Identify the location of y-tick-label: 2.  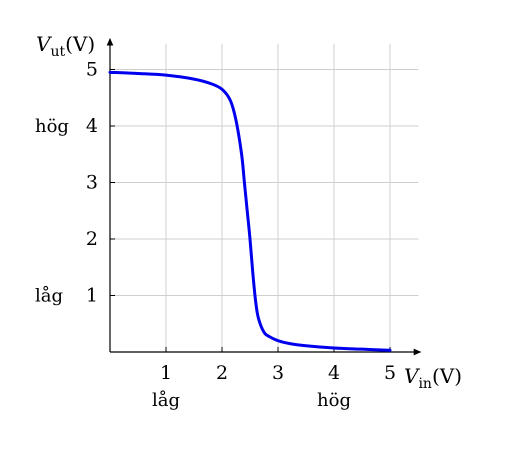
(92, 239).